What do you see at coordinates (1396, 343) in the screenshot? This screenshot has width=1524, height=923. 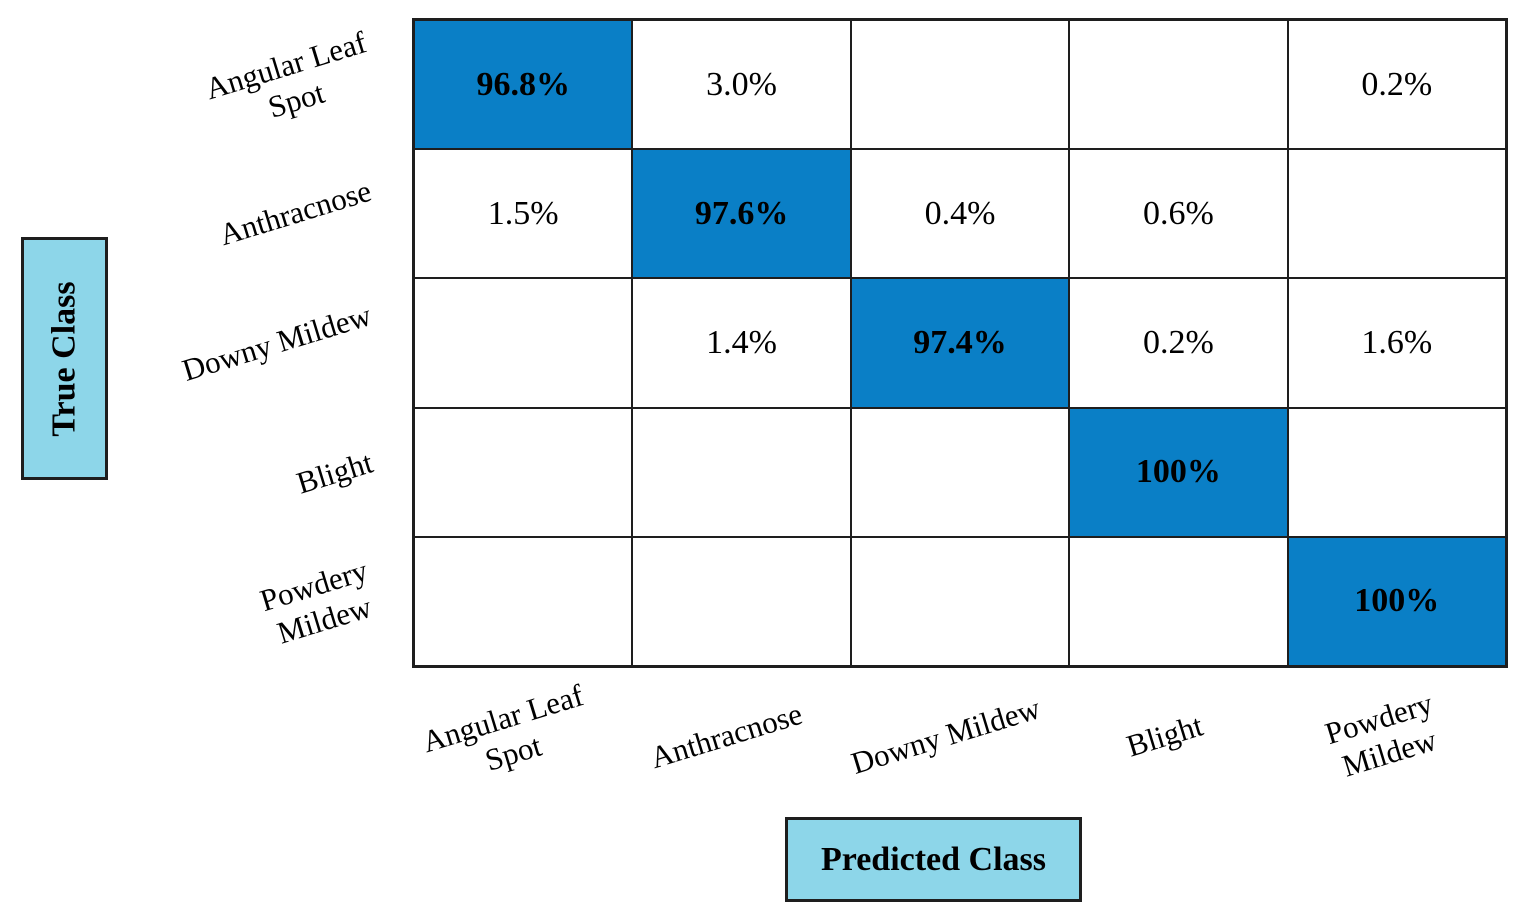 I see `matrix-cell: 1.6%` at bounding box center [1396, 343].